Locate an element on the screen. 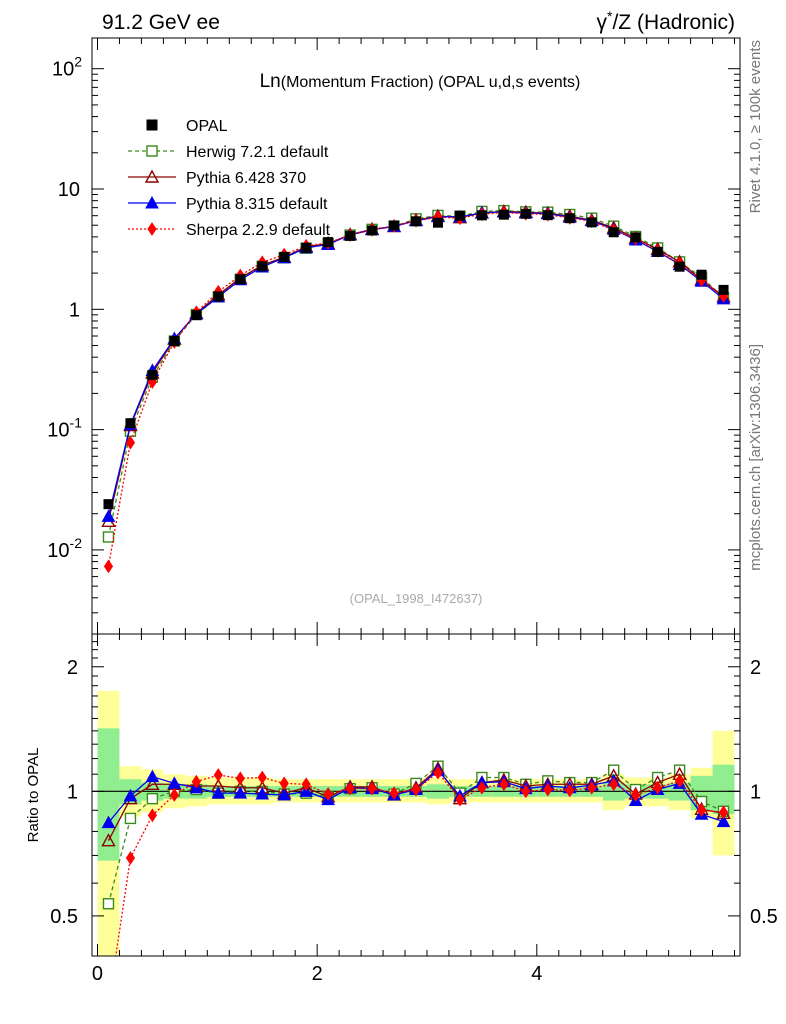 The width and height of the screenshot is (786, 1024). legend-entry-label: Pythia 6.428 370 is located at coordinates (246, 178).